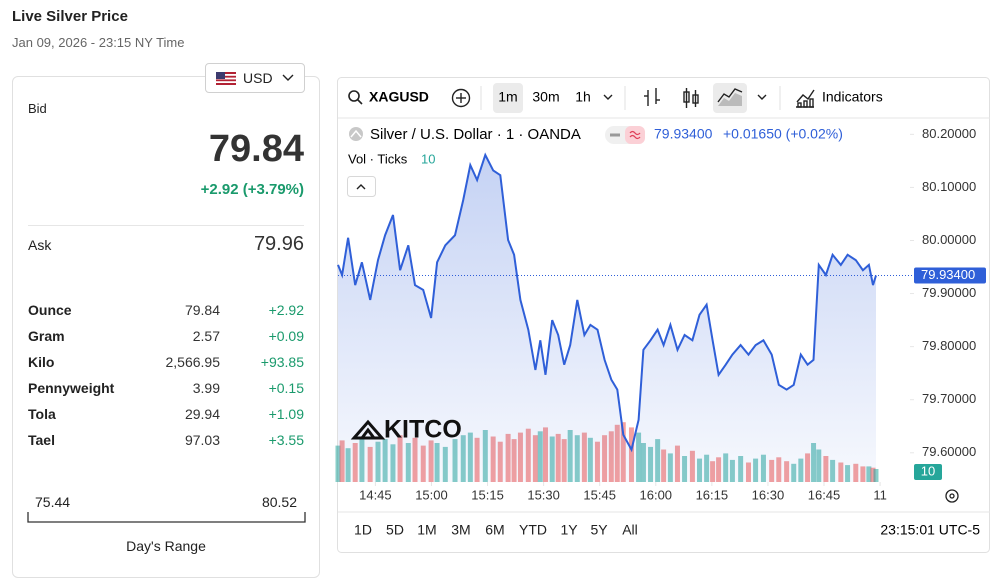 This screenshot has width=1000, height=578. I want to click on y-tick-label: 79.70000, so click(949, 398).